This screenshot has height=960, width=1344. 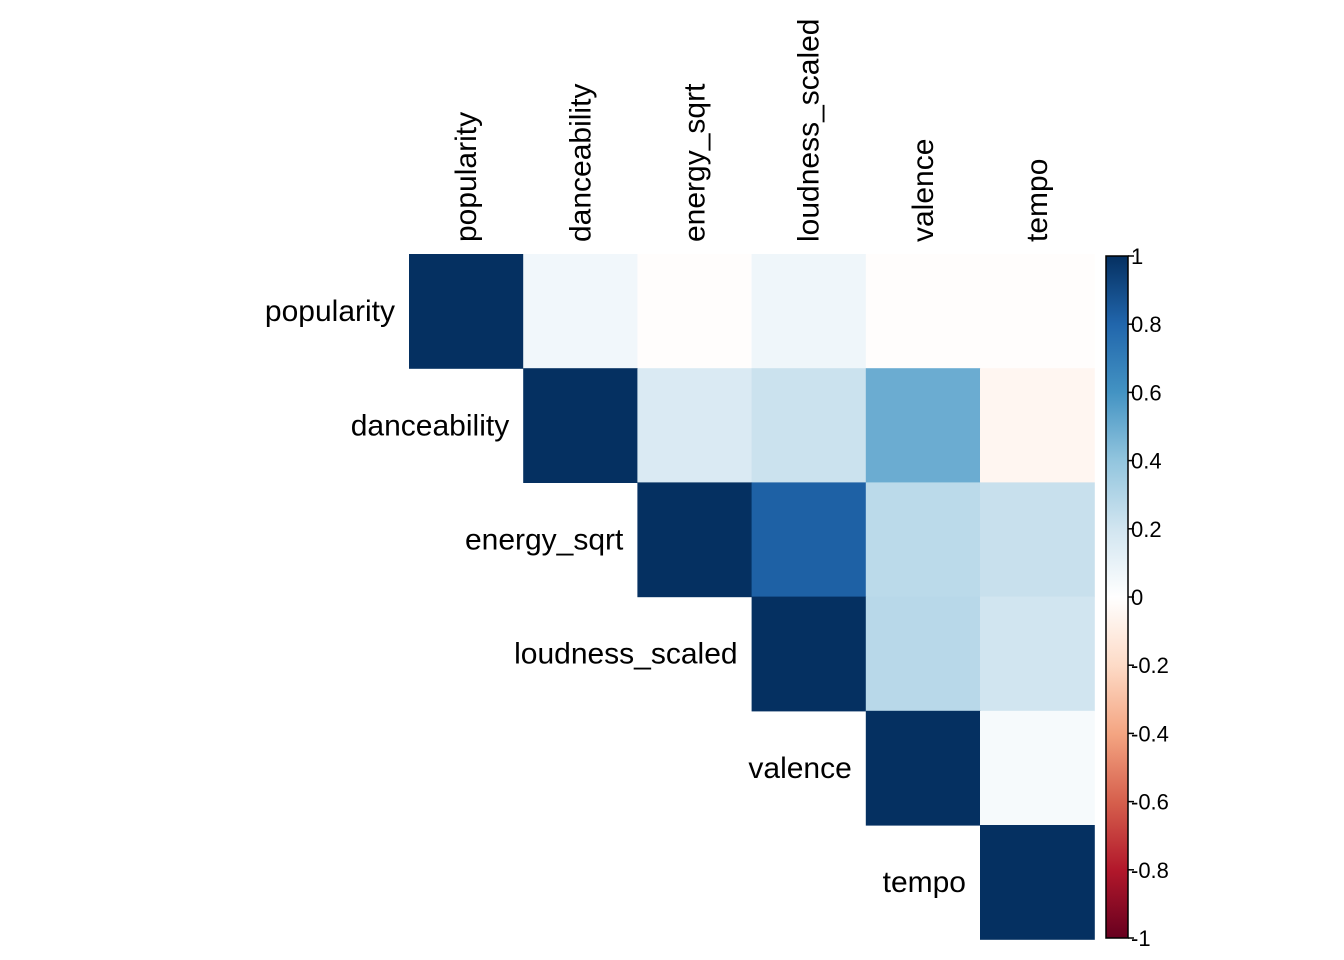 I want to click on row-label-valence: valence, so click(x=799, y=768).